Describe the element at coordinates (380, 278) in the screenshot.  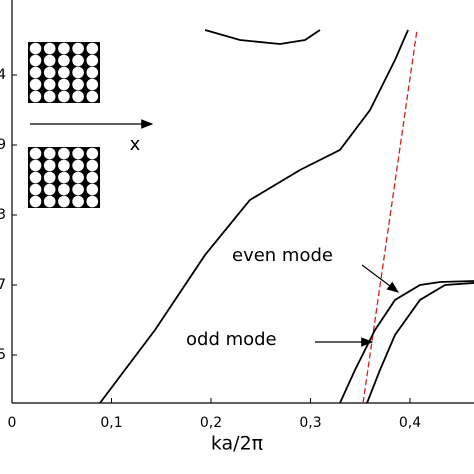
I see `annotation-arrow` at that location.